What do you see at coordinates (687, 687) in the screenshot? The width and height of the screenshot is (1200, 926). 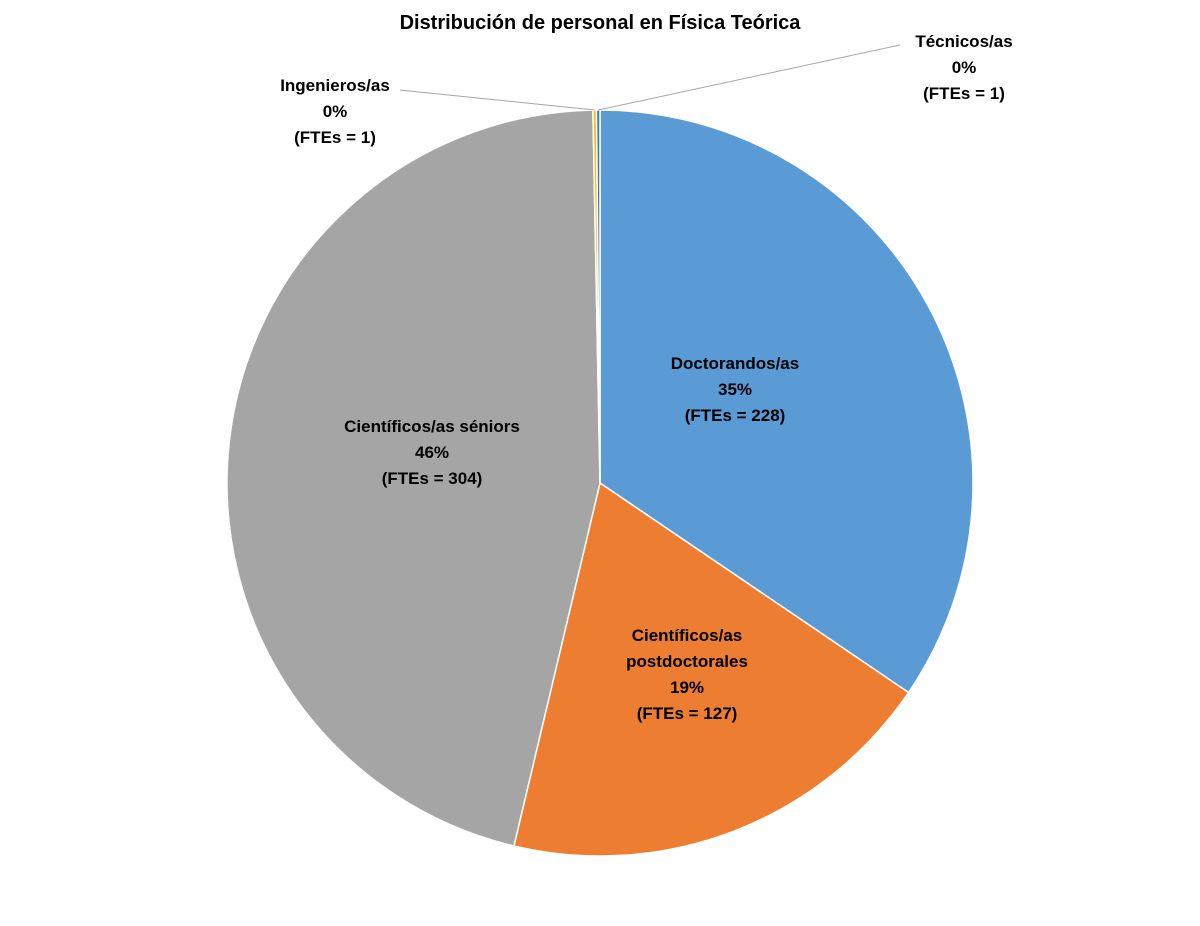 I see `percent-label: 19%` at bounding box center [687, 687].